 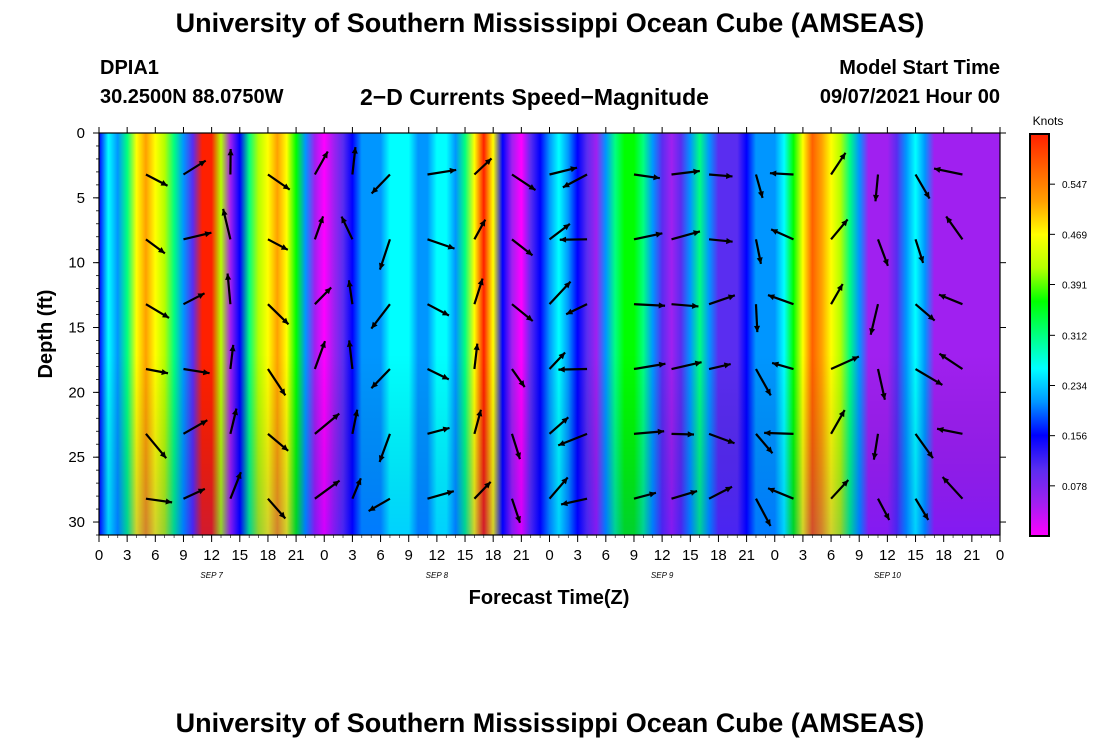 I want to click on colorbar-label: 0.156, so click(x=1074, y=437).